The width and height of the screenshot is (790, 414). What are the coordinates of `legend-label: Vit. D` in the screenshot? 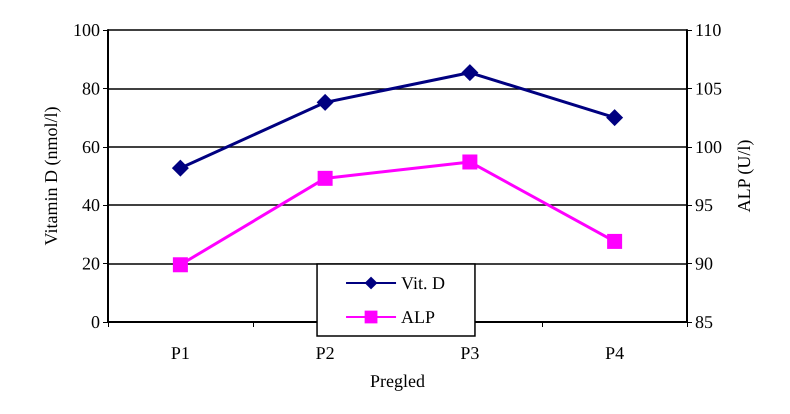 It's located at (423, 283).